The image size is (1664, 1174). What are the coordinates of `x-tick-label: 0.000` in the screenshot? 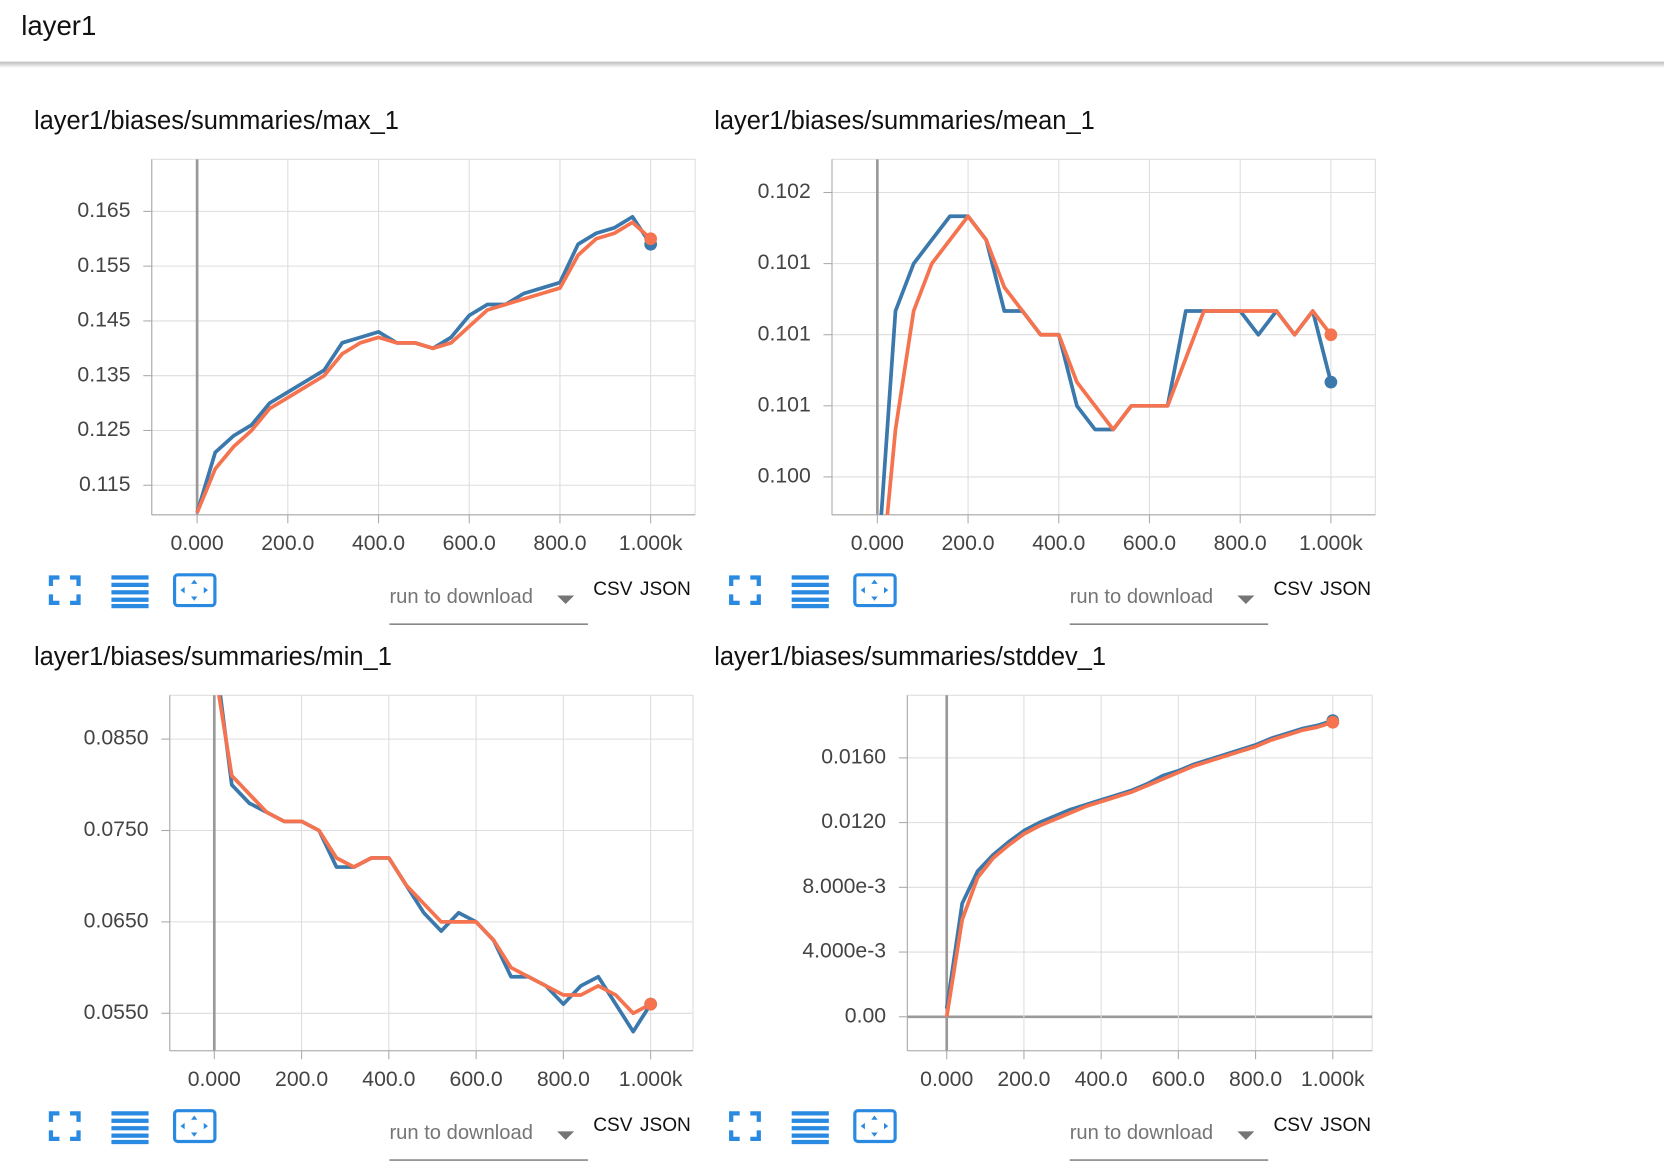 It's located at (214, 1079).